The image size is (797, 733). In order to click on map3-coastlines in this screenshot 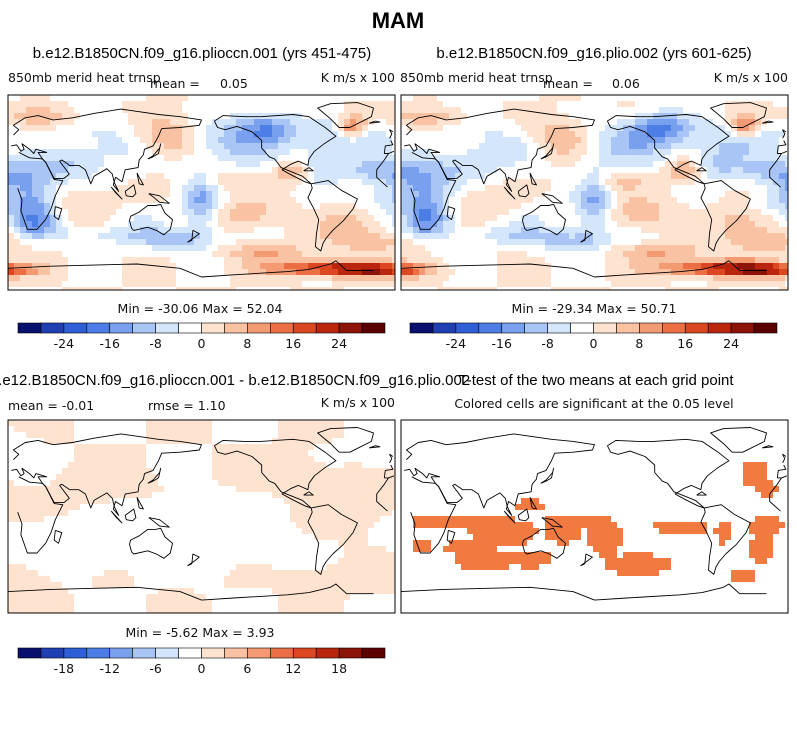, I will do `click(594, 514)`.